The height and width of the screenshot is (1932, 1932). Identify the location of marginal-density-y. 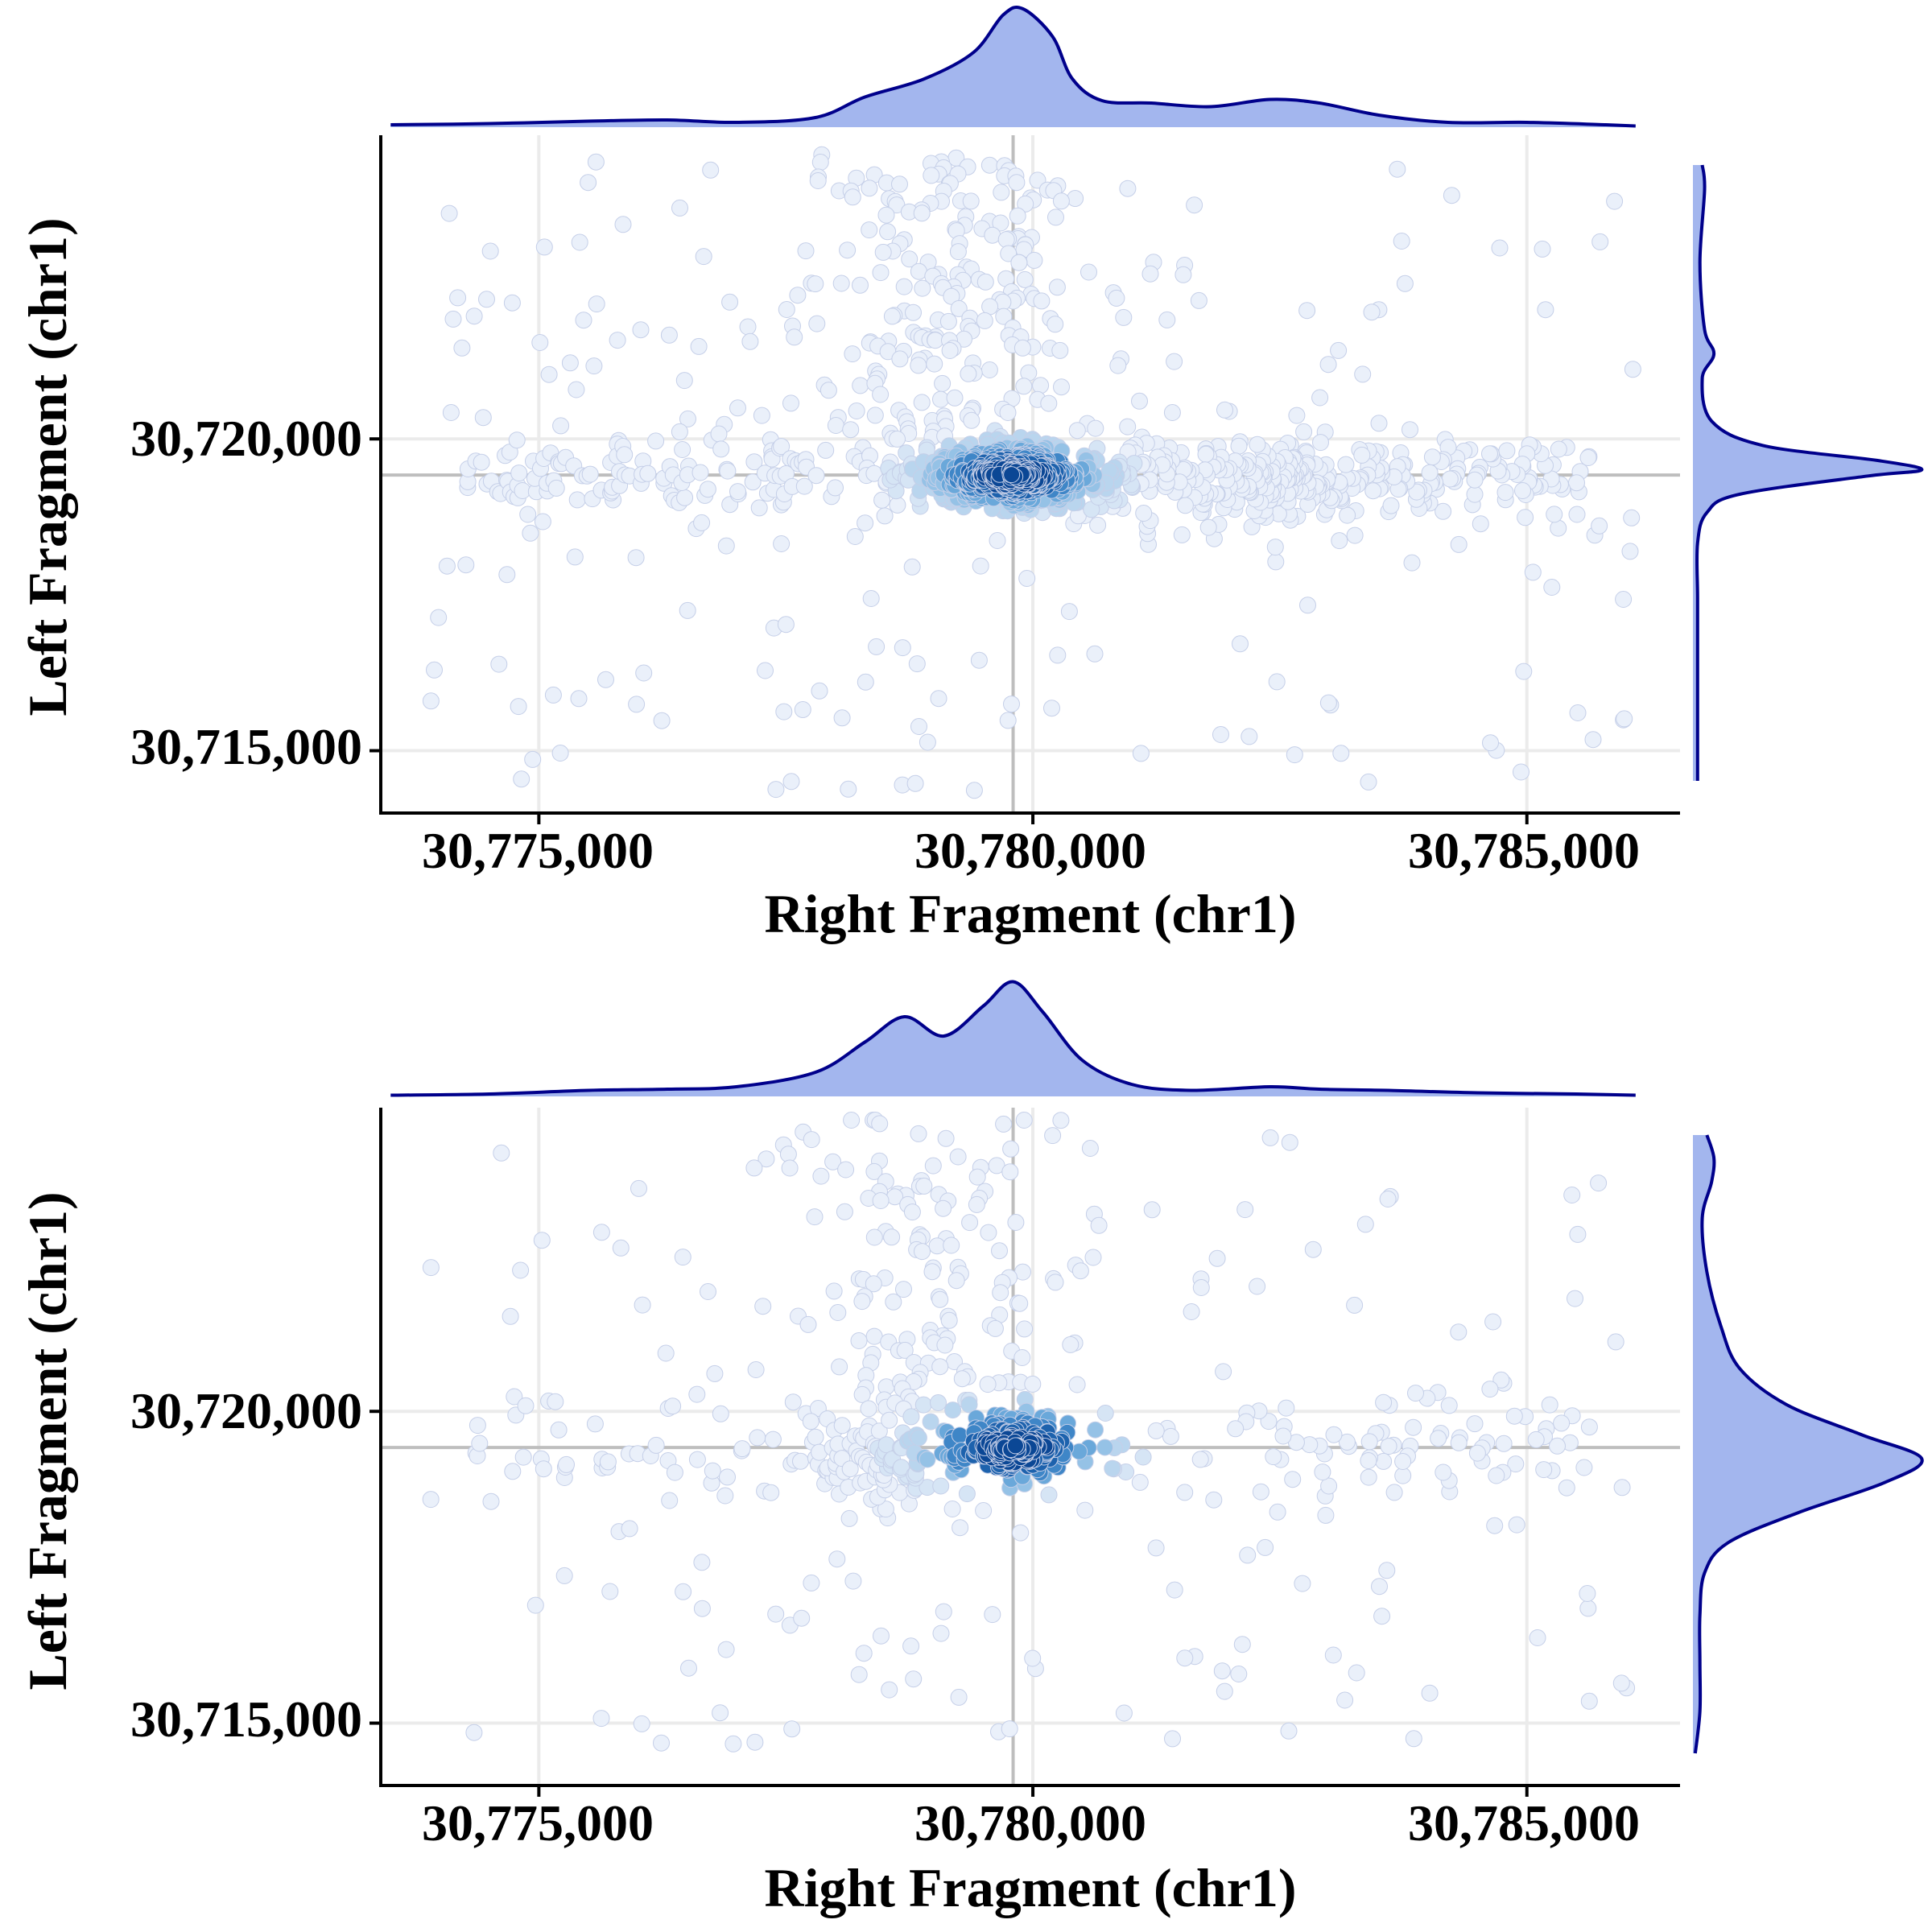
(1808, 472).